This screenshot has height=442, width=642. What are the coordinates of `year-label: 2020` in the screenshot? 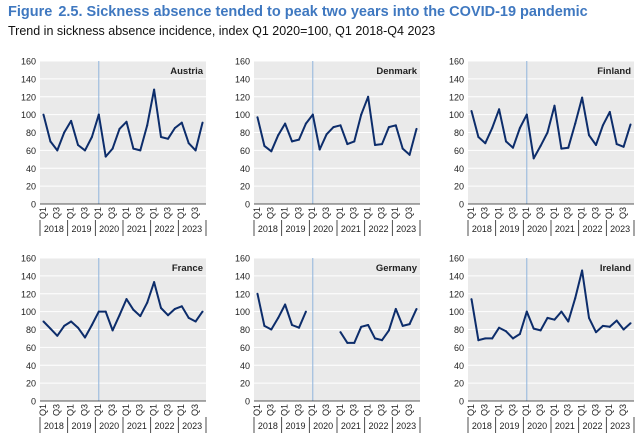 It's located at (537, 426).